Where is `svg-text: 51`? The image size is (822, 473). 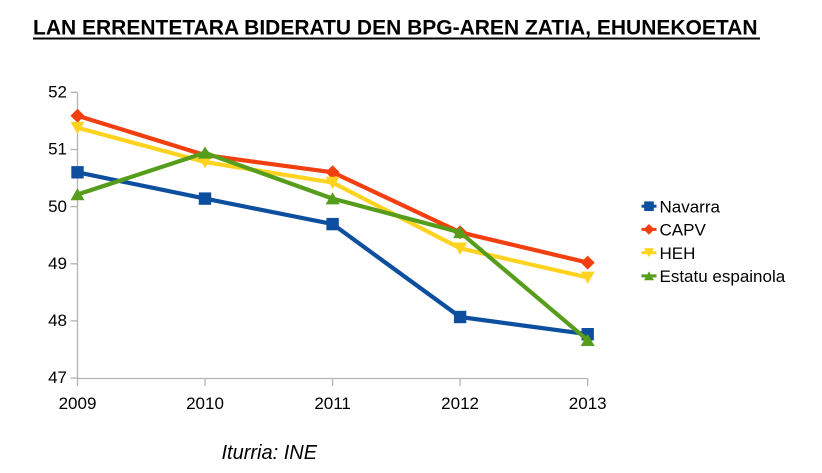
svg-text: 51 is located at coordinates (57, 149).